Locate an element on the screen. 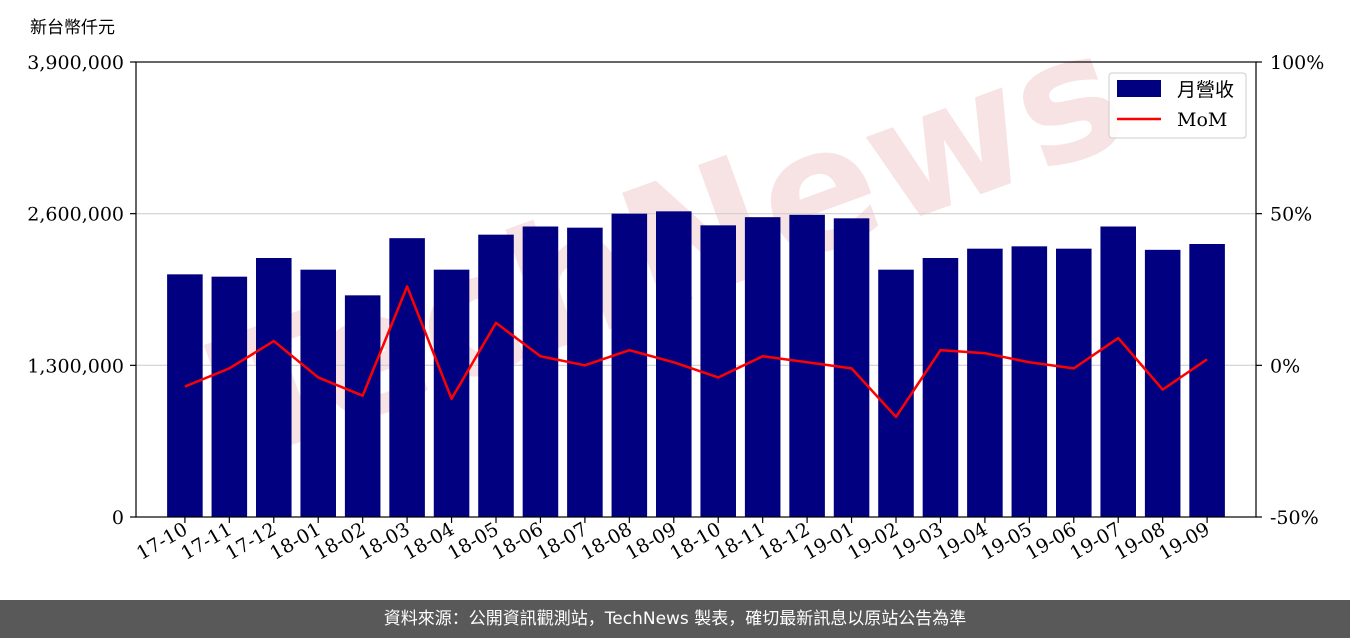 Image resolution: width=1350 pixels, height=638 pixels. x-tick-label: 18-05 is located at coordinates (473, 541).